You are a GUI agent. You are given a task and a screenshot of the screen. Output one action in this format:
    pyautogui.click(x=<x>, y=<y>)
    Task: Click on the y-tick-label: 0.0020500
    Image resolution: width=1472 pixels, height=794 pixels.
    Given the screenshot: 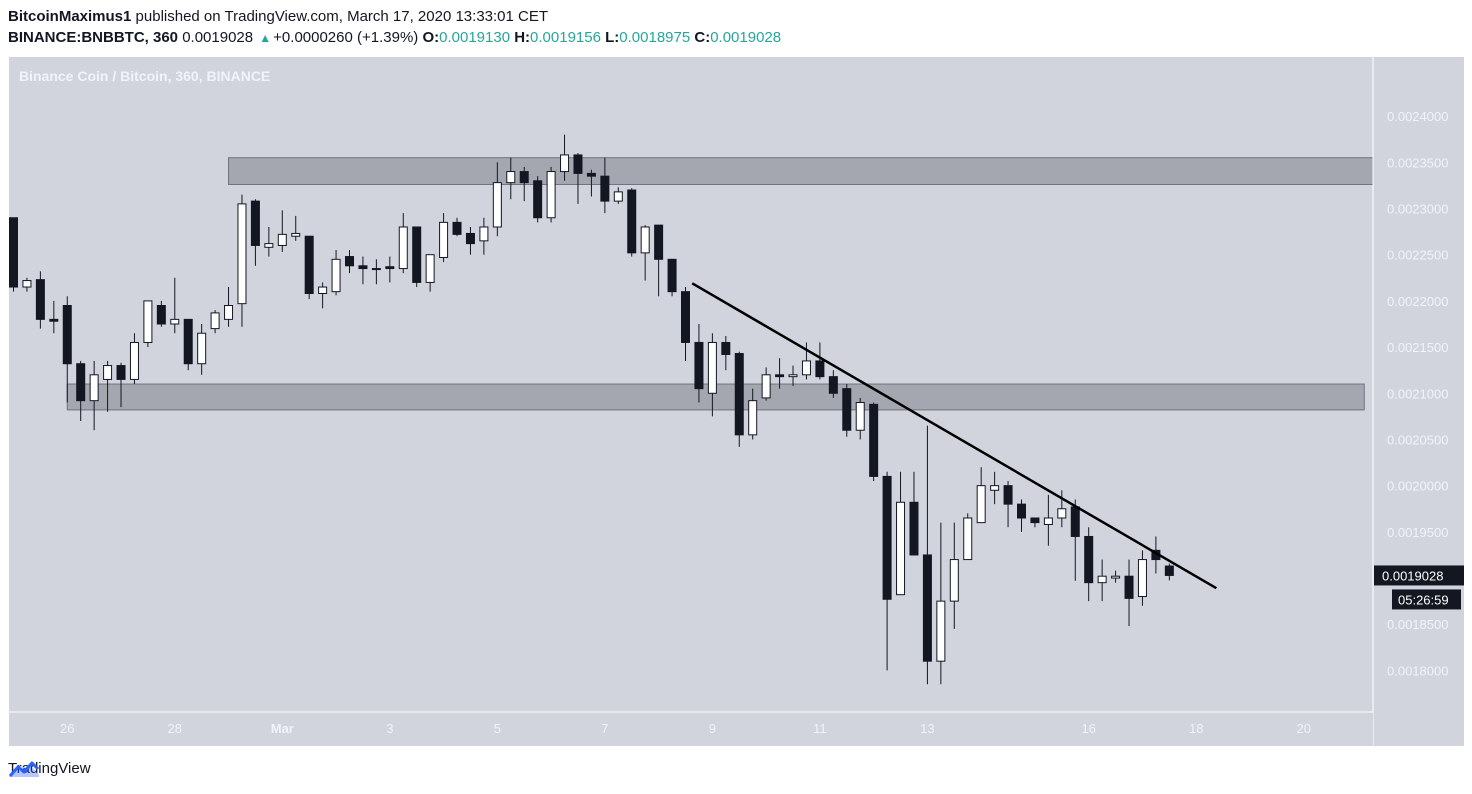 What is the action you would take?
    pyautogui.click(x=1417, y=439)
    